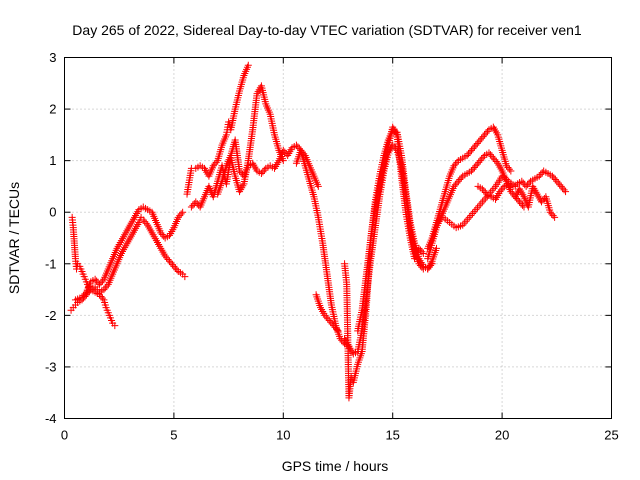  I want to click on y-tick-label: -4, so click(51, 418).